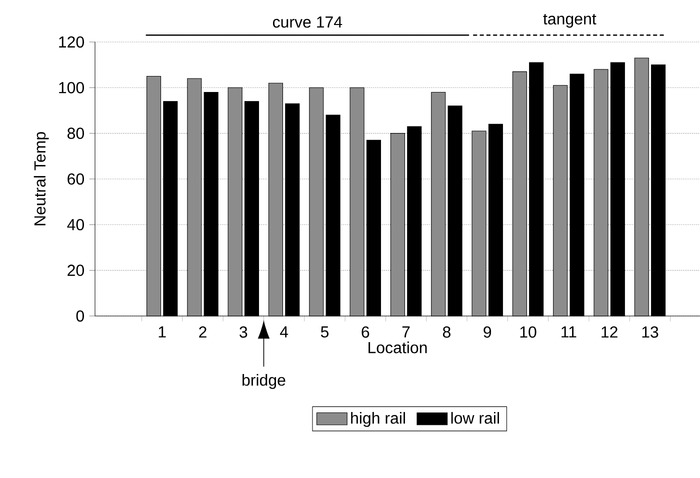  What do you see at coordinates (569, 21) in the screenshot?
I see `text: tangent` at bounding box center [569, 21].